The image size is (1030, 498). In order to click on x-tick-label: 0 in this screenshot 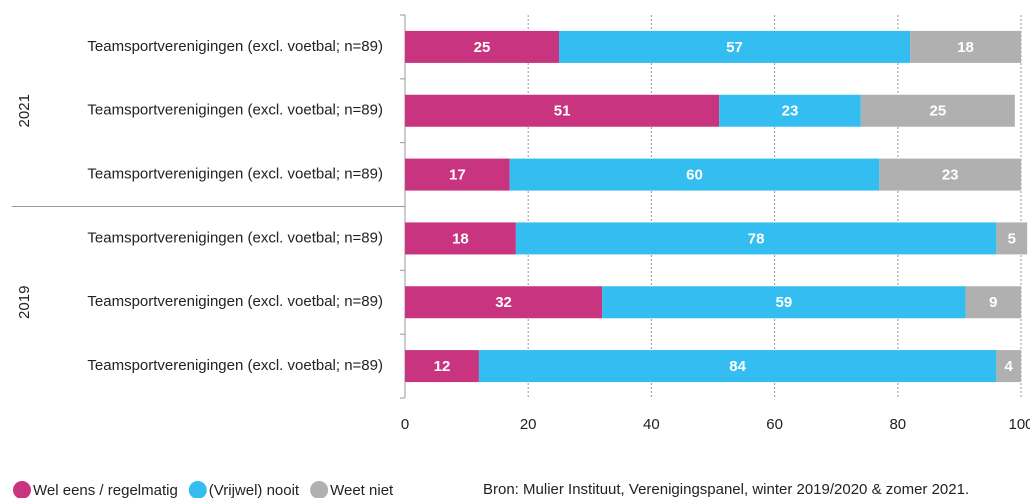, I will do `click(405, 424)`.